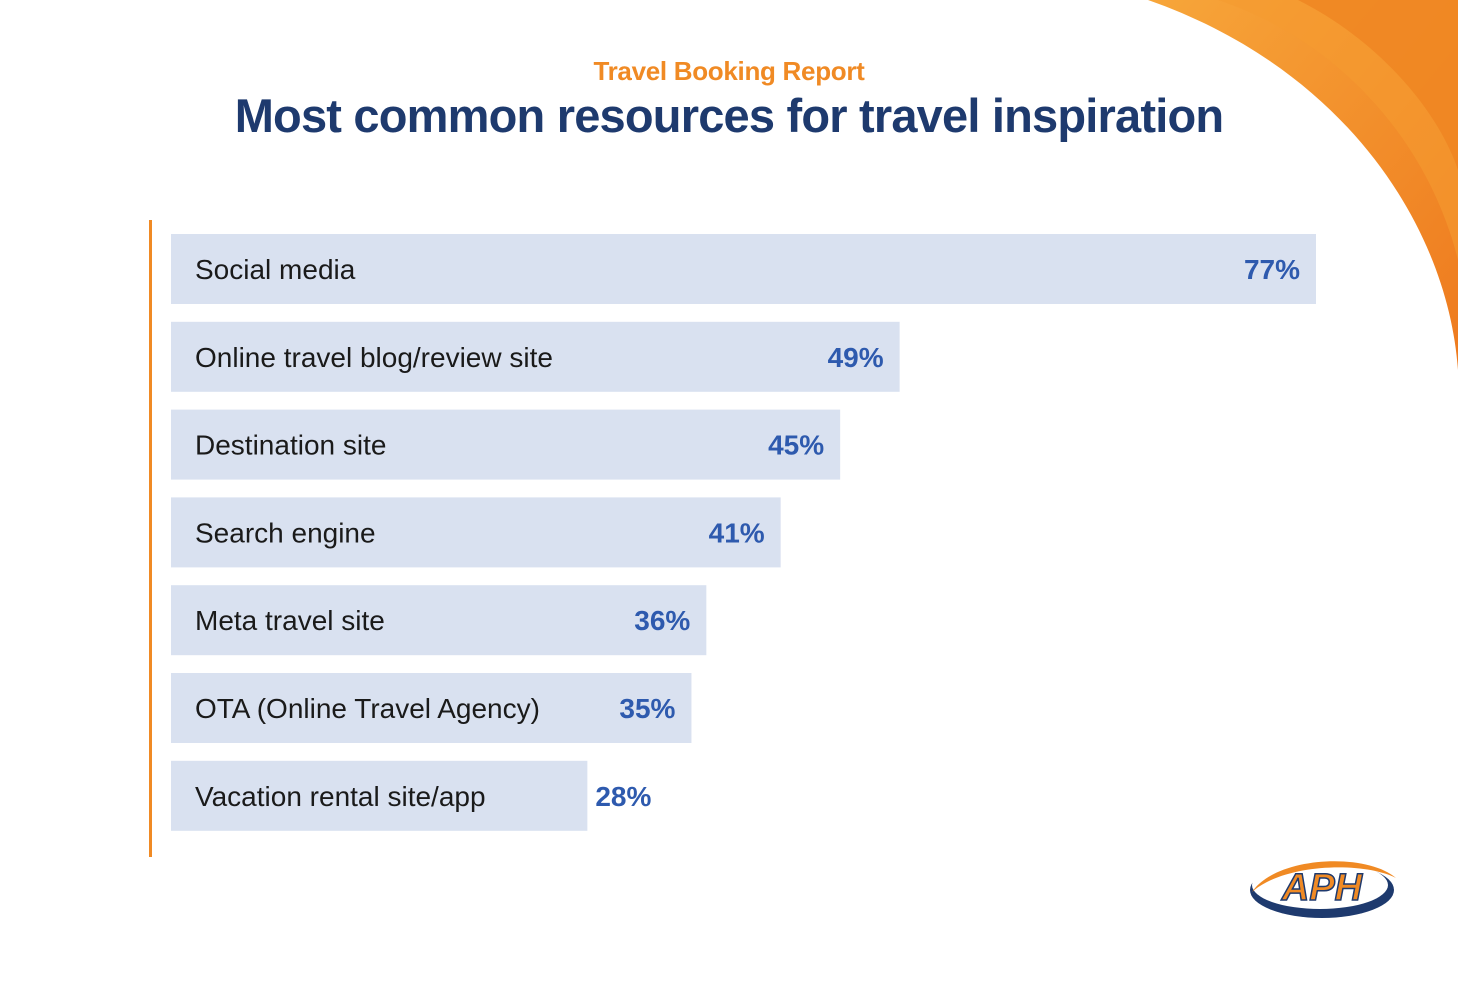 The image size is (1458, 987). I want to click on bar-category-label: Vacation rental site/app, so click(340, 796).